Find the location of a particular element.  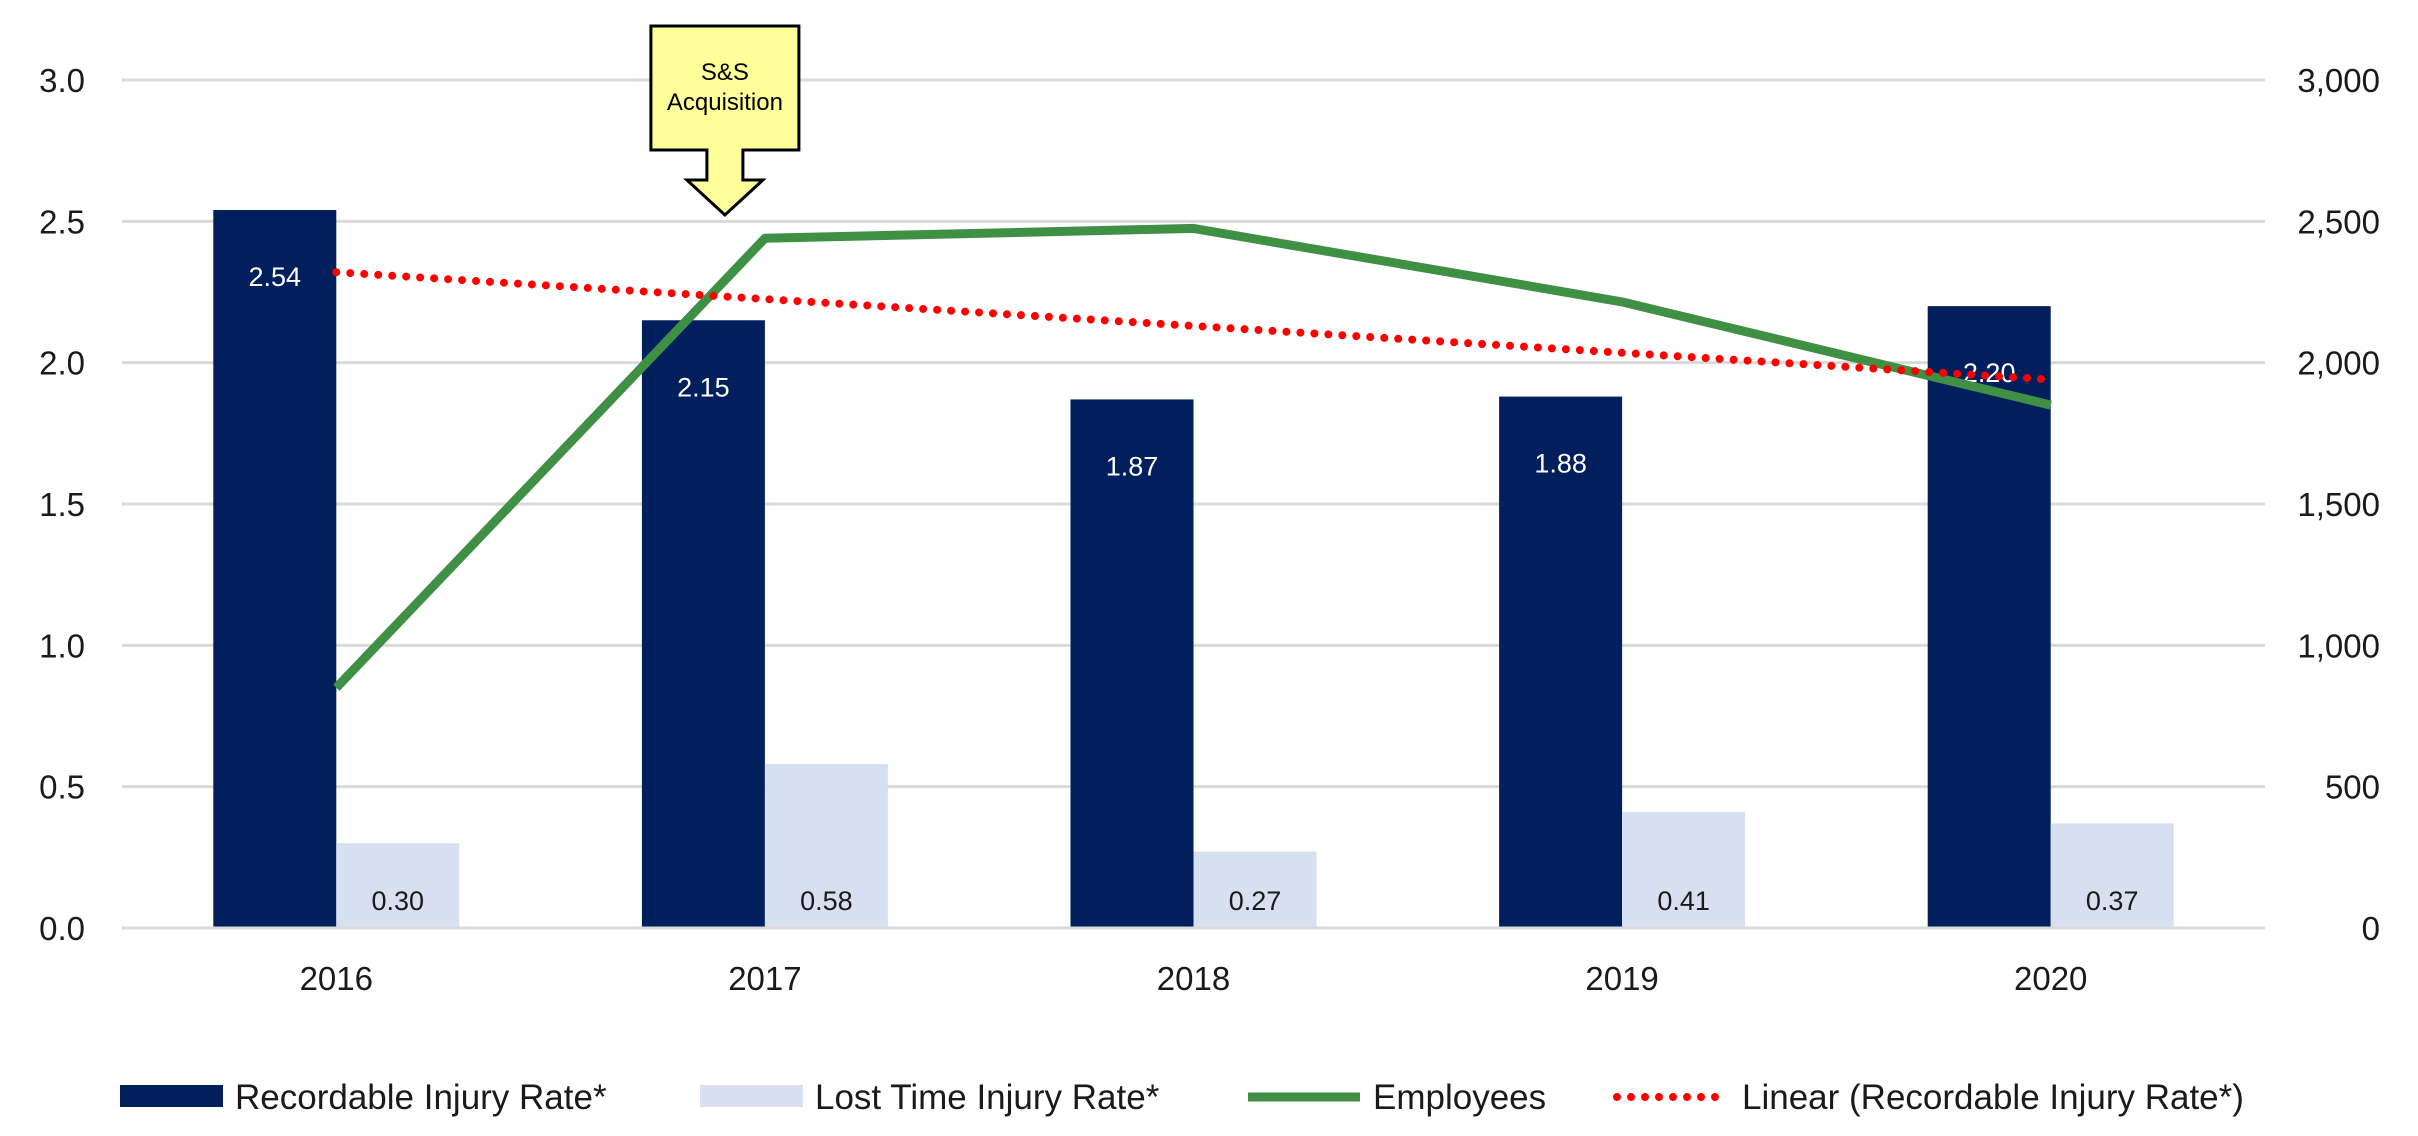

trendline is located at coordinates (1193, 326).